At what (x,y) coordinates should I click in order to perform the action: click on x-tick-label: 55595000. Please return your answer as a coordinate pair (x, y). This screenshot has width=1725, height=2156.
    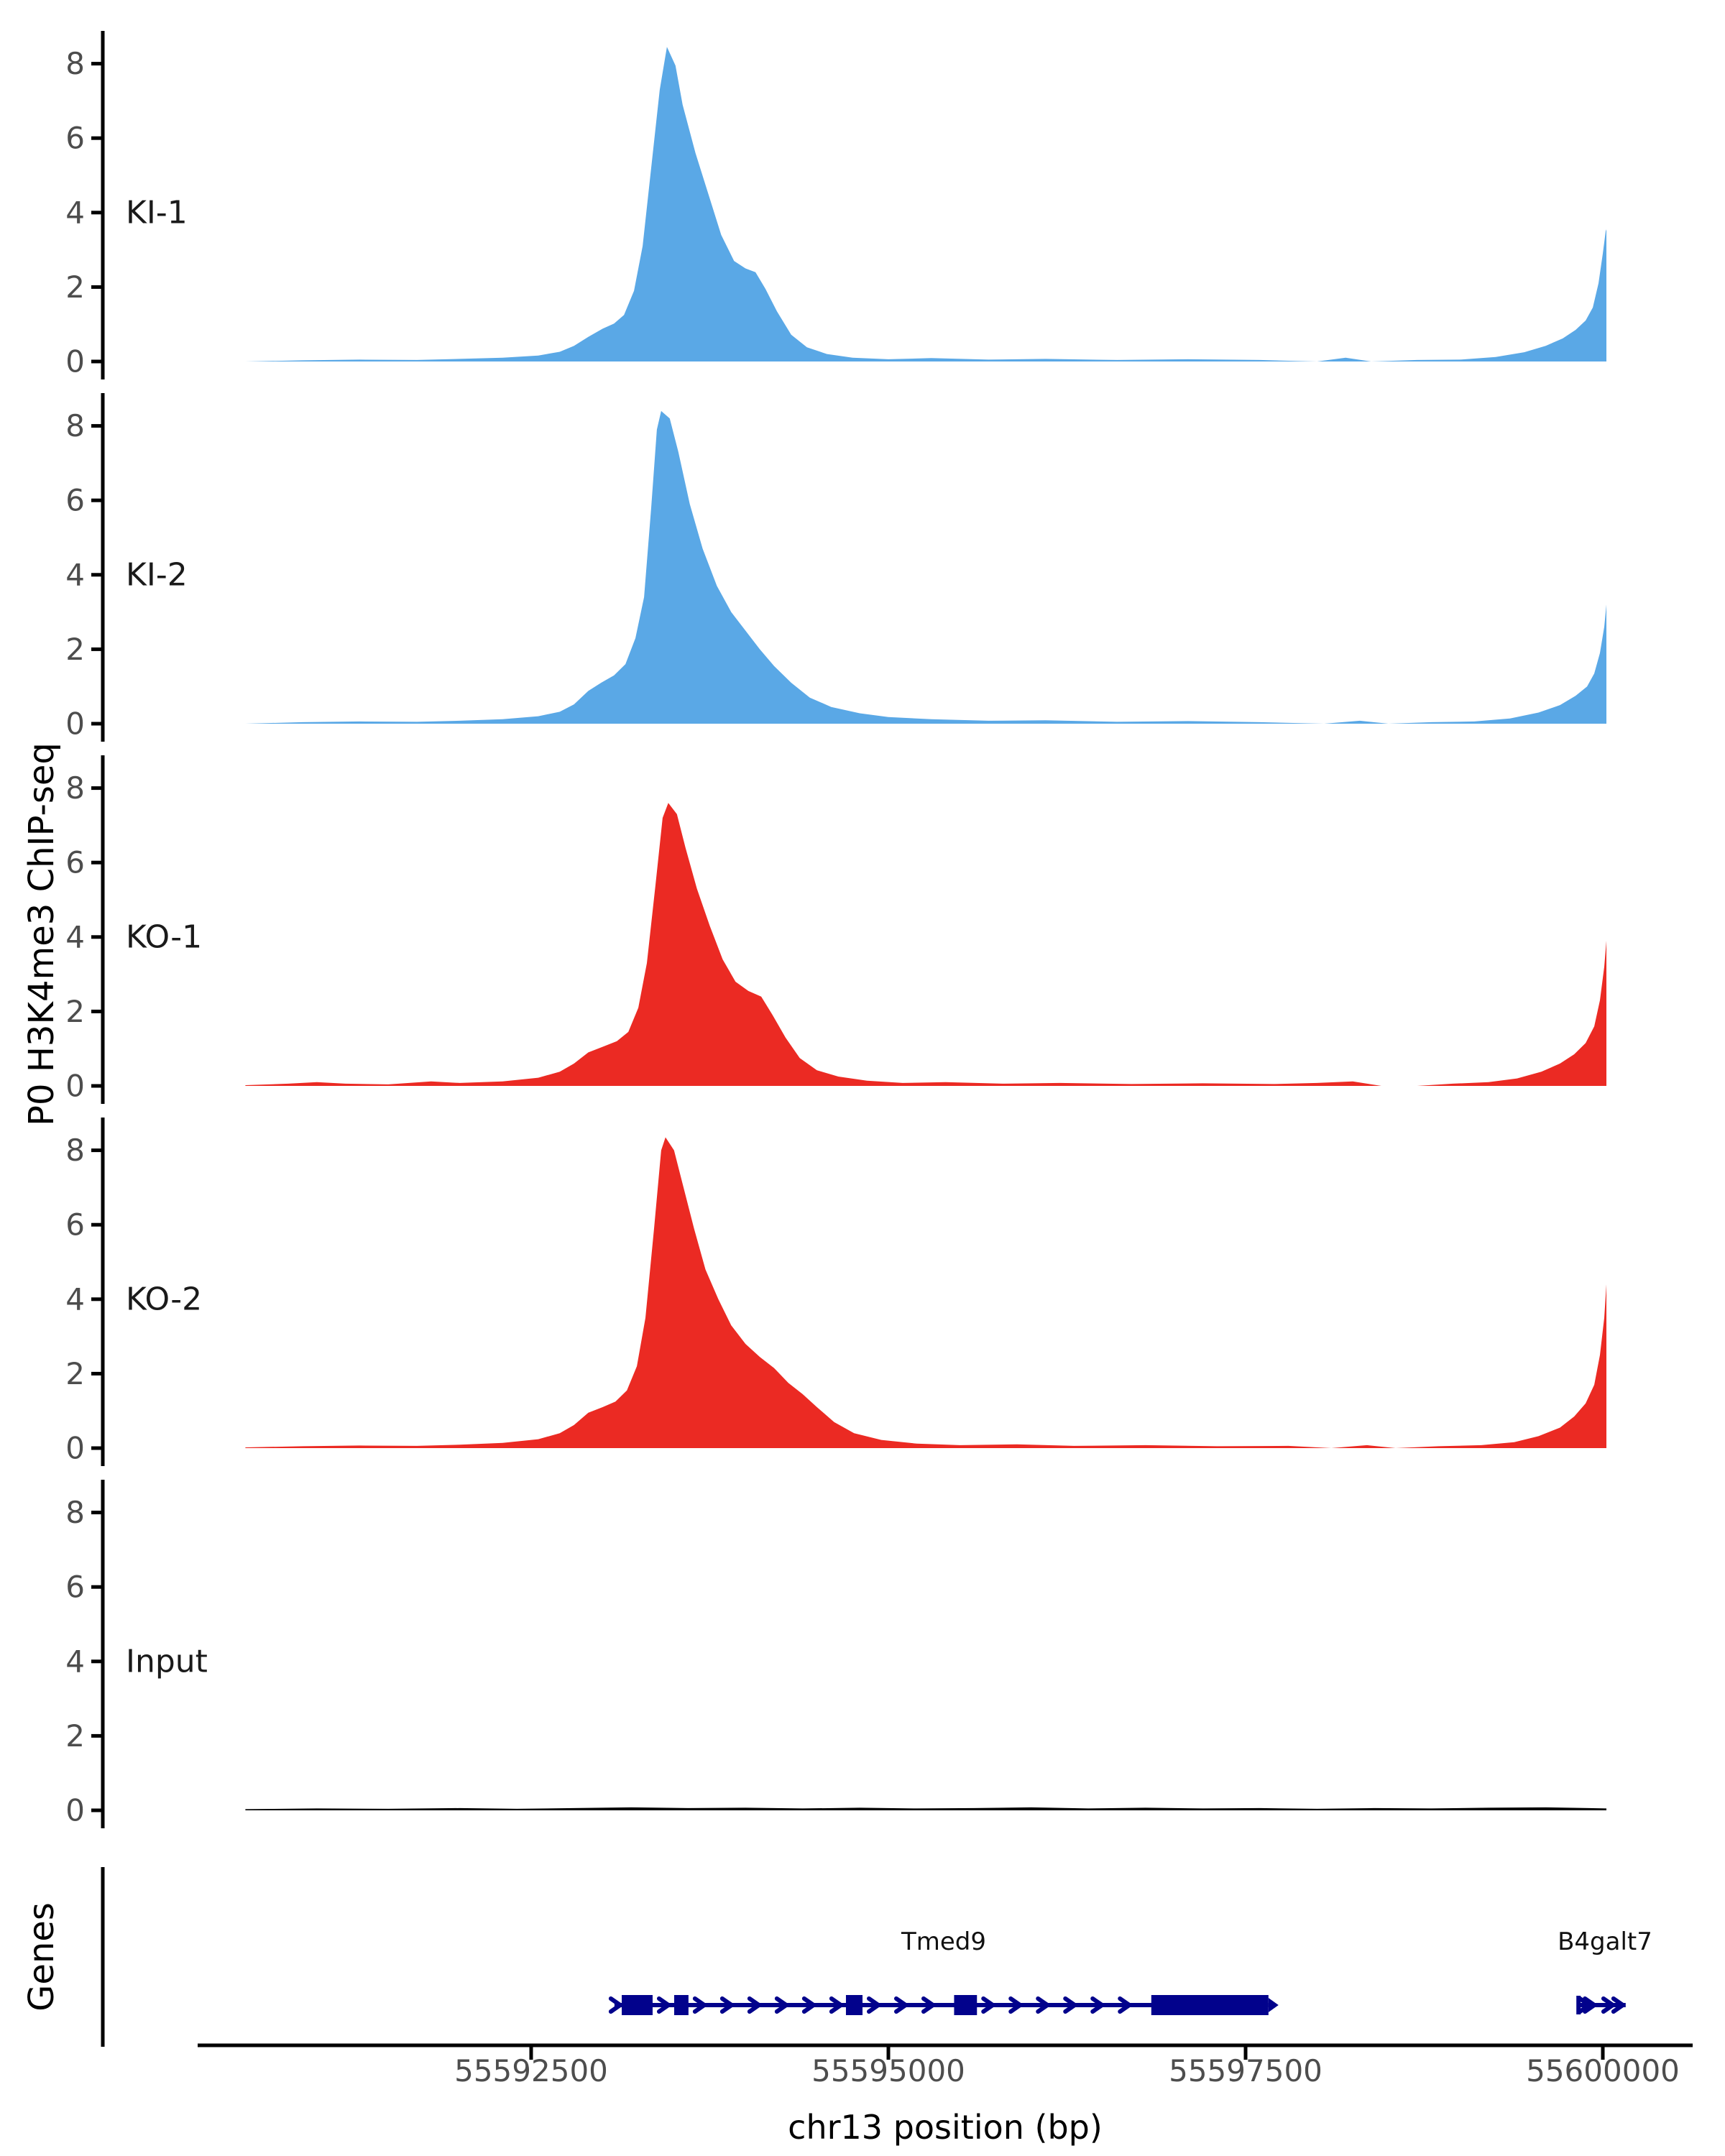
    Looking at the image, I should click on (888, 2070).